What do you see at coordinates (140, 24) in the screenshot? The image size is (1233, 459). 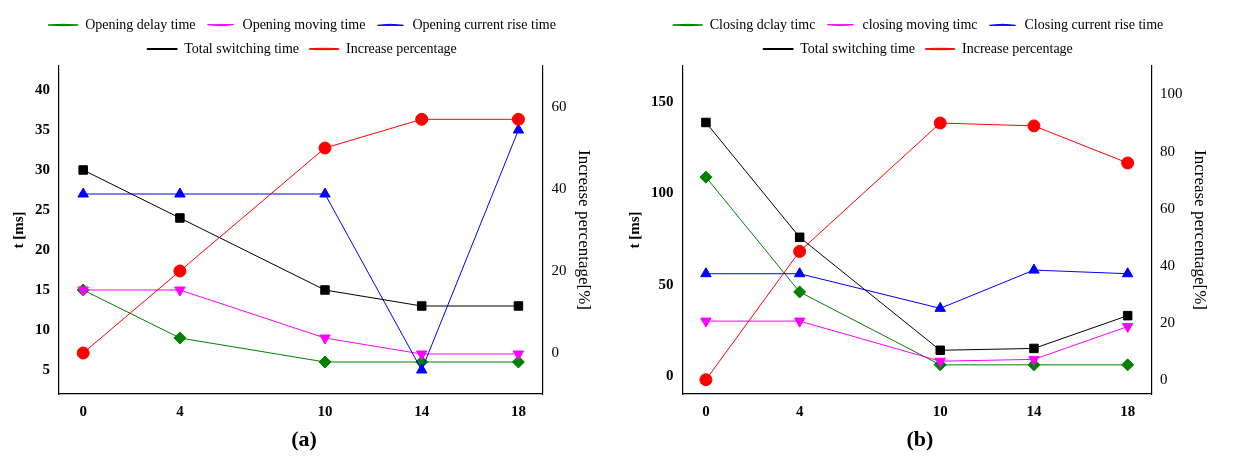 I see `legend-label: Opening delay time` at bounding box center [140, 24].